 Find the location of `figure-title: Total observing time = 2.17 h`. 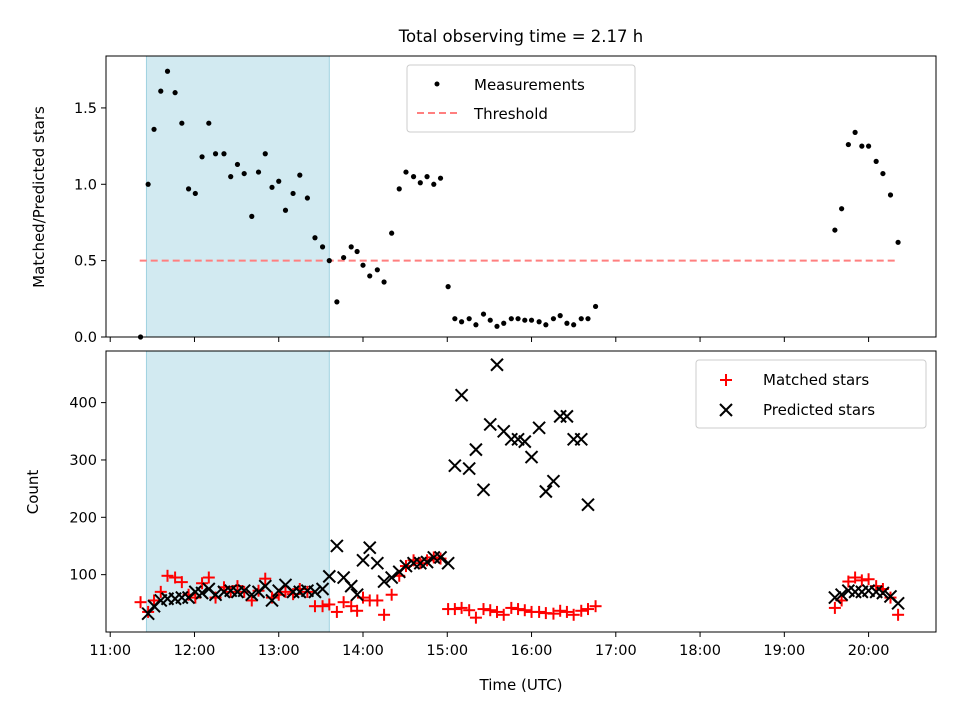

figure-title: Total observing time = 2.17 h is located at coordinates (520, 36).